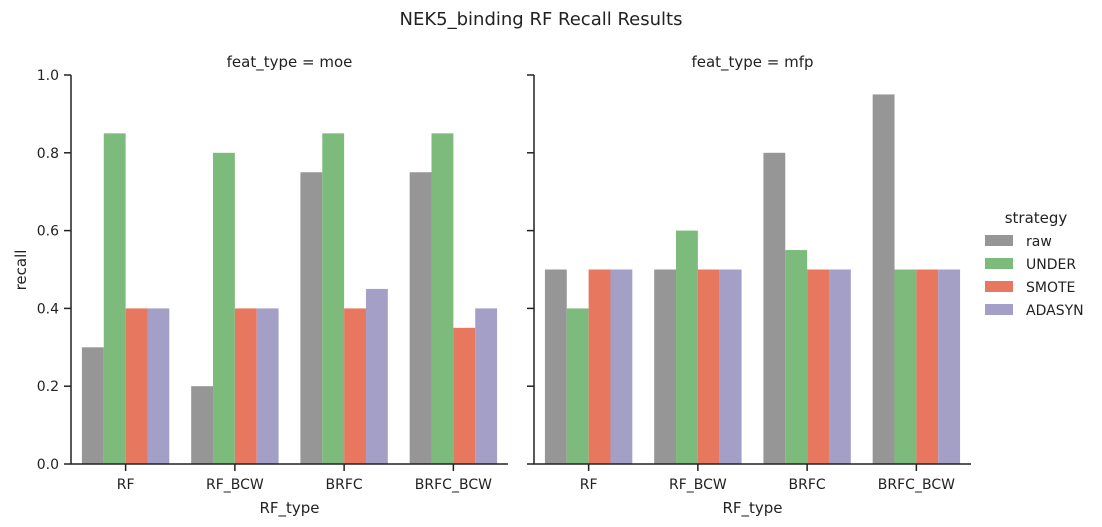 Image resolution: width=1102 pixels, height=527 pixels. Describe the element at coordinates (48, 232) in the screenshot. I see `y-tick-label: 0.6` at that location.